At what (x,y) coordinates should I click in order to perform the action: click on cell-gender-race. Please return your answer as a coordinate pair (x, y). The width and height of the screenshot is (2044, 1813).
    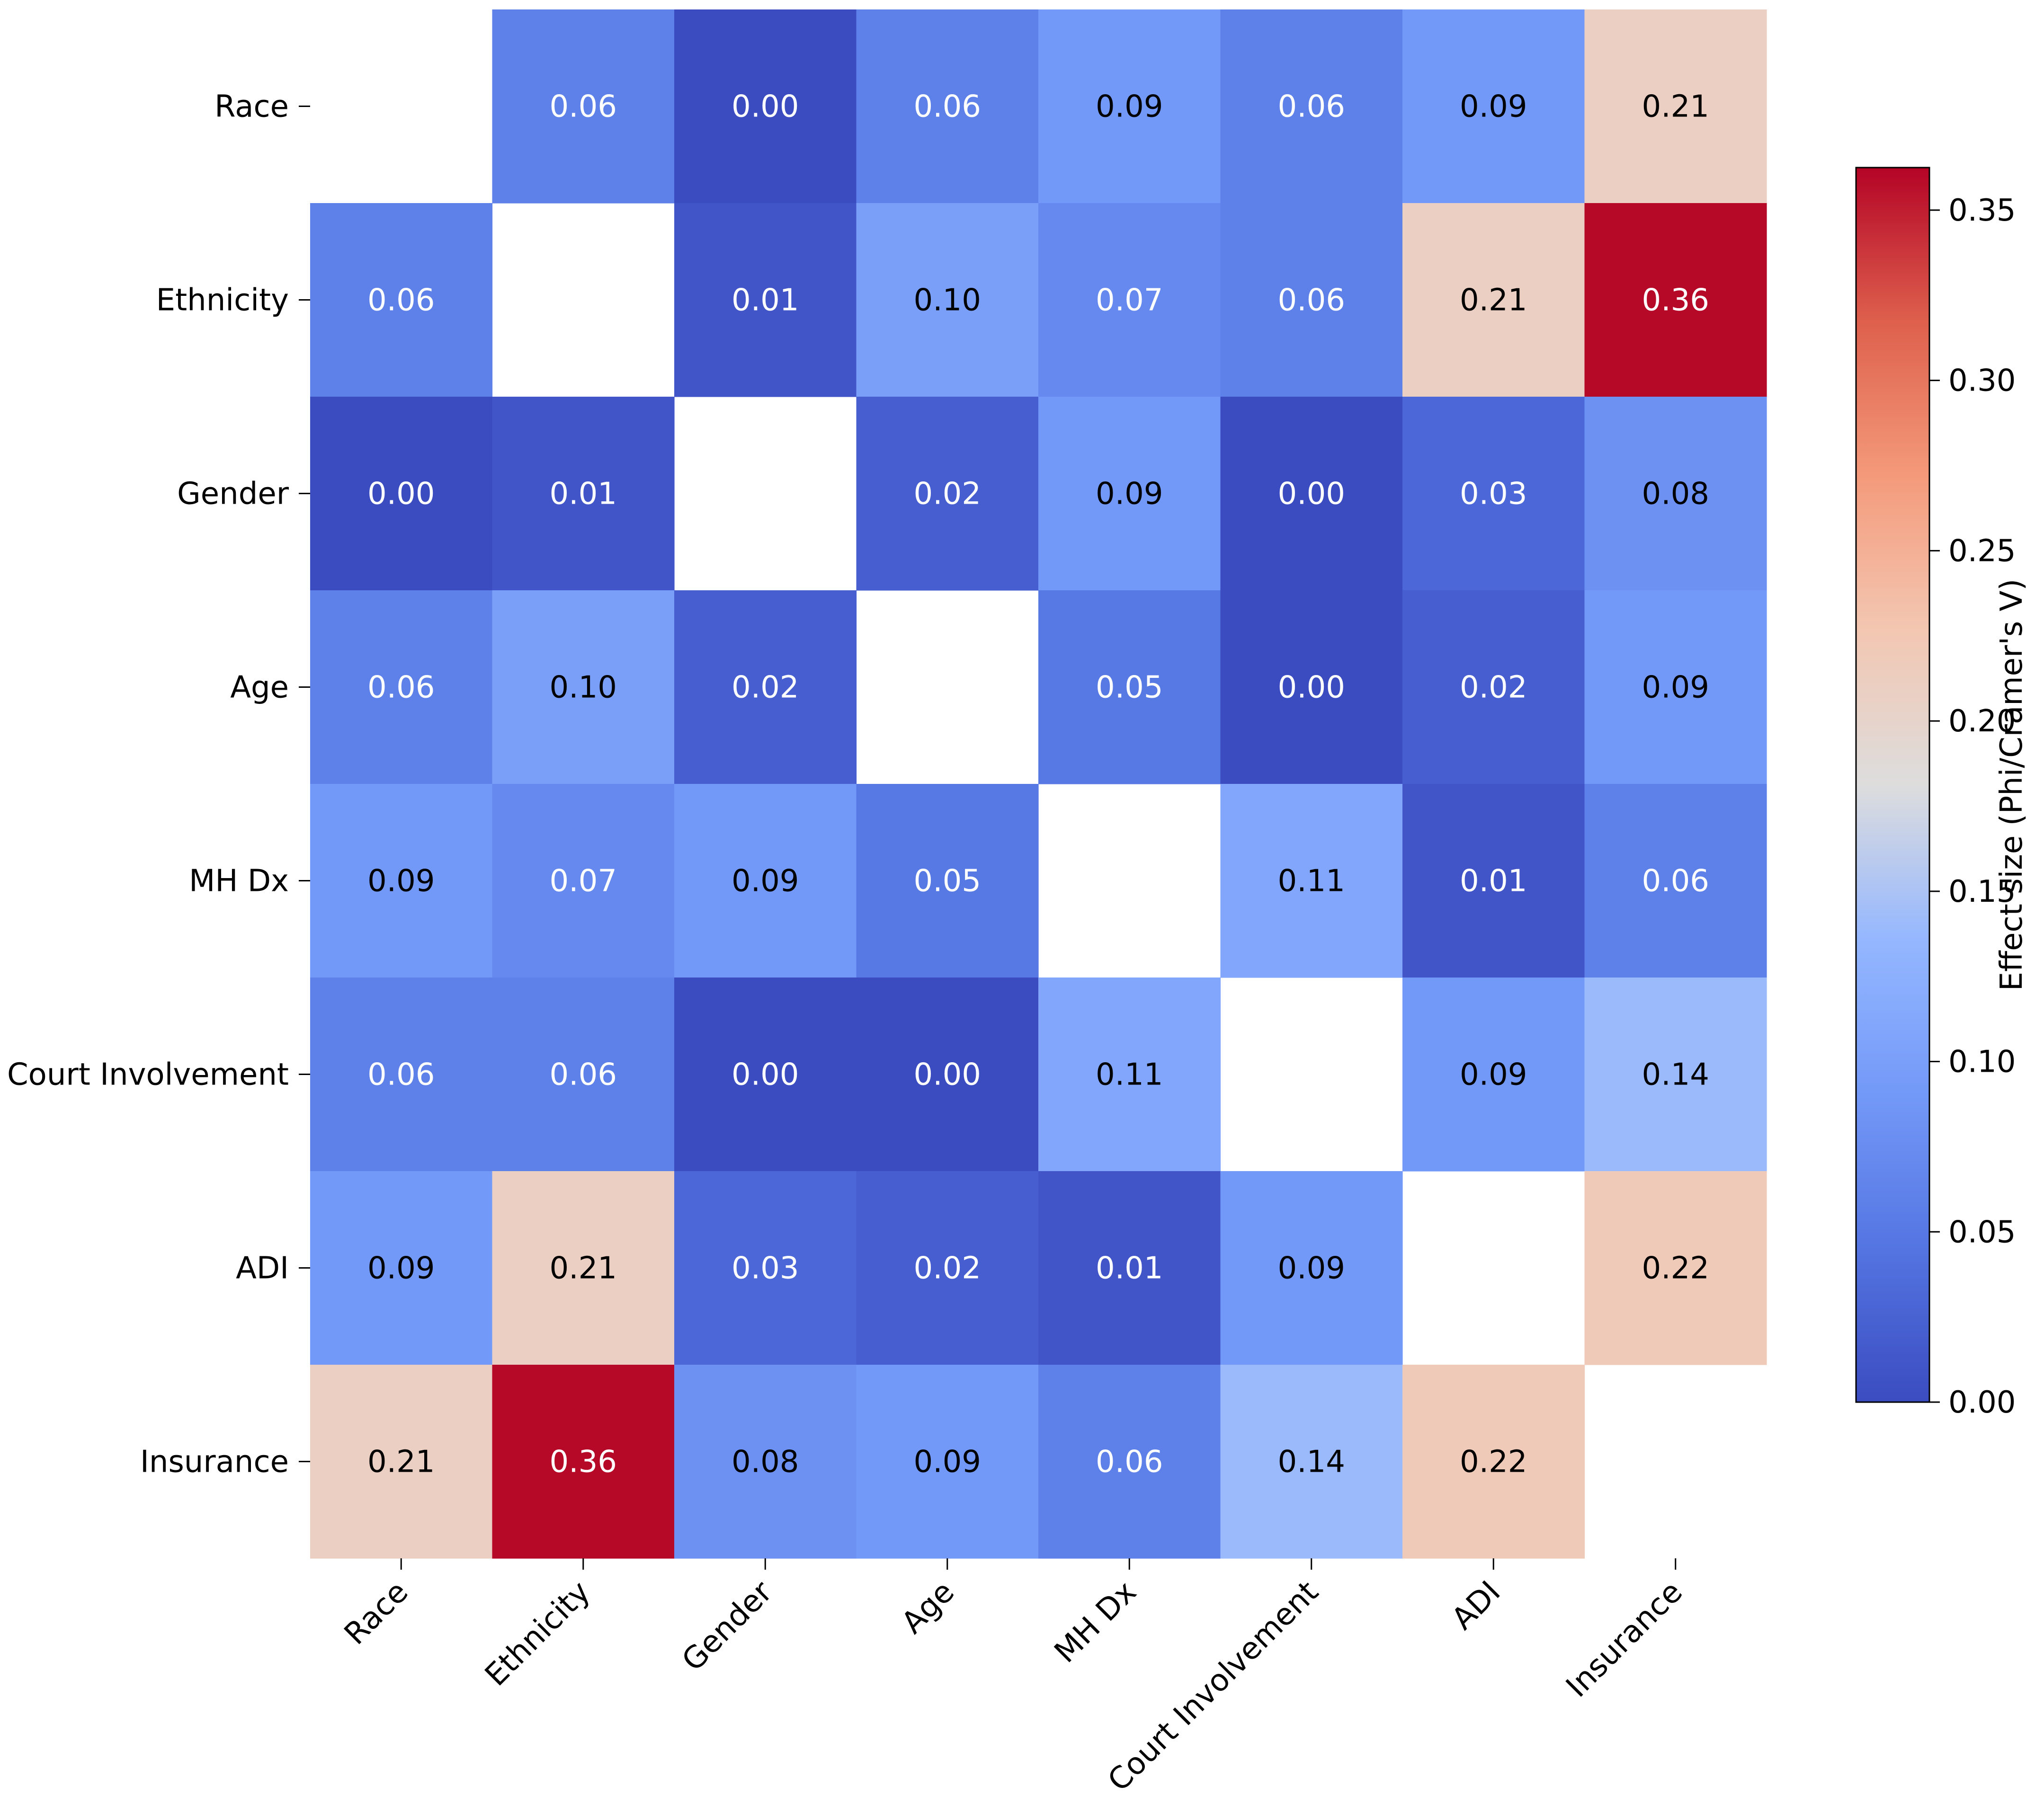
    Looking at the image, I should click on (401, 494).